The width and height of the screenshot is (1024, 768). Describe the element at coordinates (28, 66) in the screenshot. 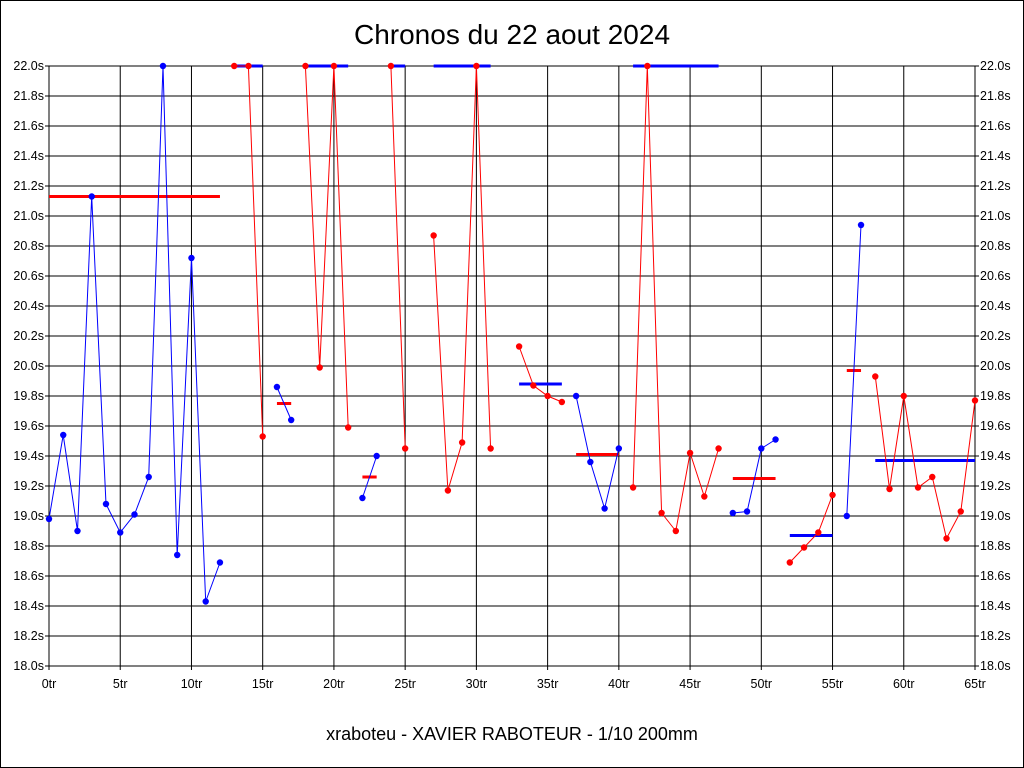

I see `y-tick-label-left: 22.0s` at that location.